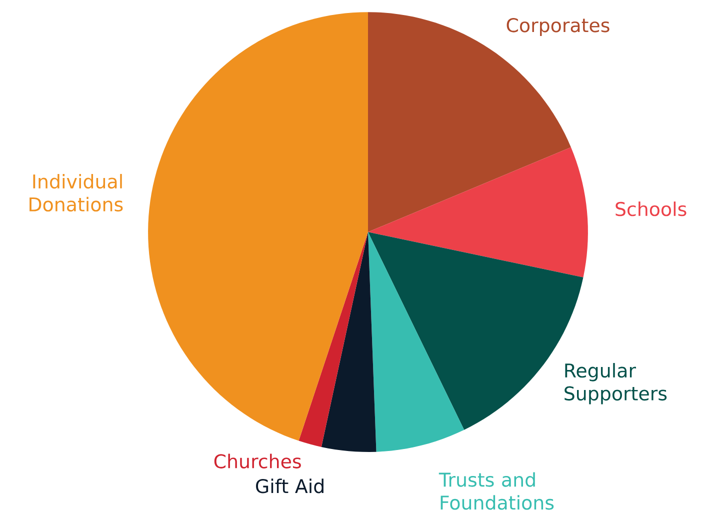 Image resolution: width=703 pixels, height=514 pixels. Describe the element at coordinates (257, 461) in the screenshot. I see `slice-label: Churches` at that location.